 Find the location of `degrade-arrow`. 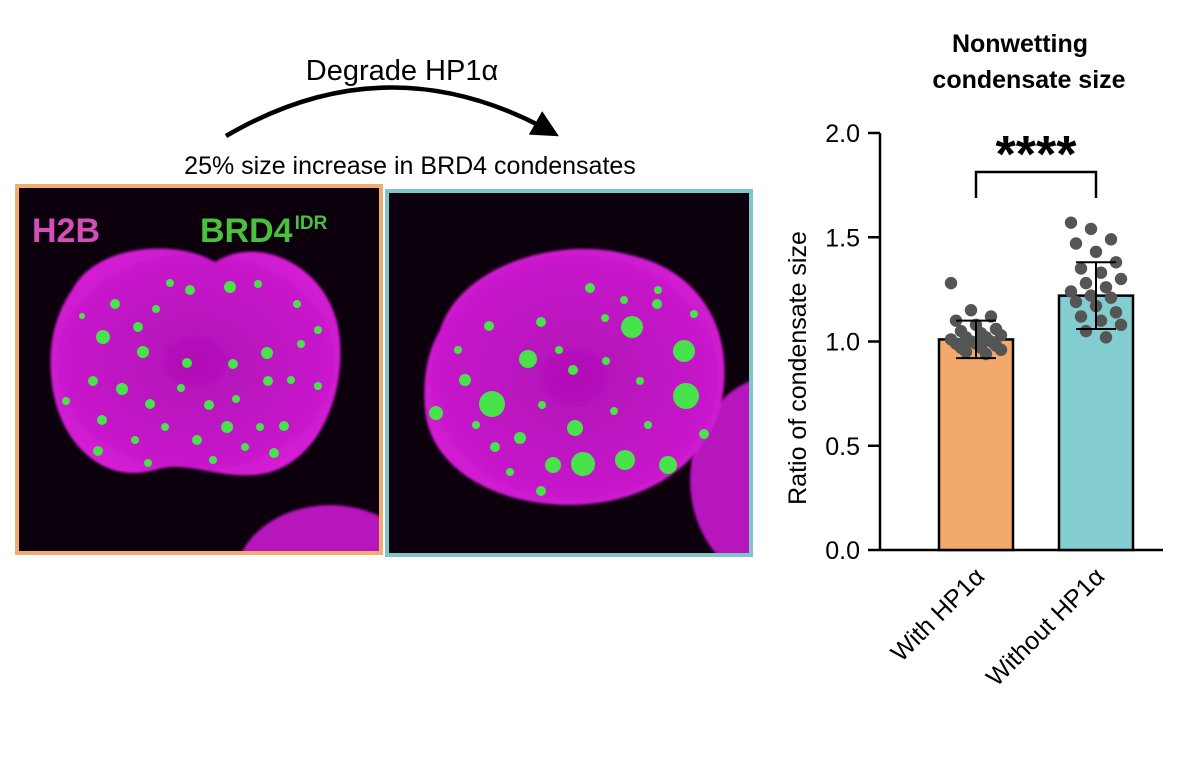

degrade-arrow is located at coordinates (391, 111).